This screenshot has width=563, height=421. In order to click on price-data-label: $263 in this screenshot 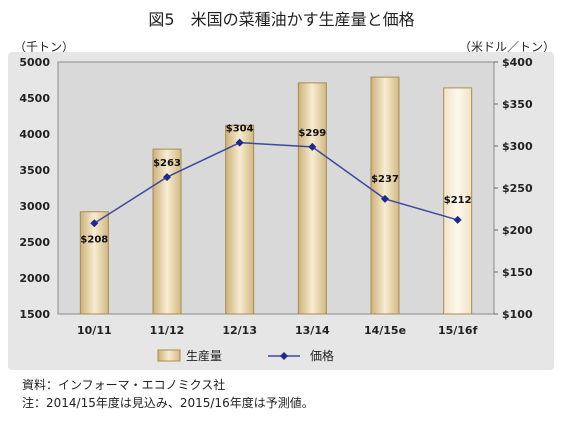, I will do `click(167, 163)`.